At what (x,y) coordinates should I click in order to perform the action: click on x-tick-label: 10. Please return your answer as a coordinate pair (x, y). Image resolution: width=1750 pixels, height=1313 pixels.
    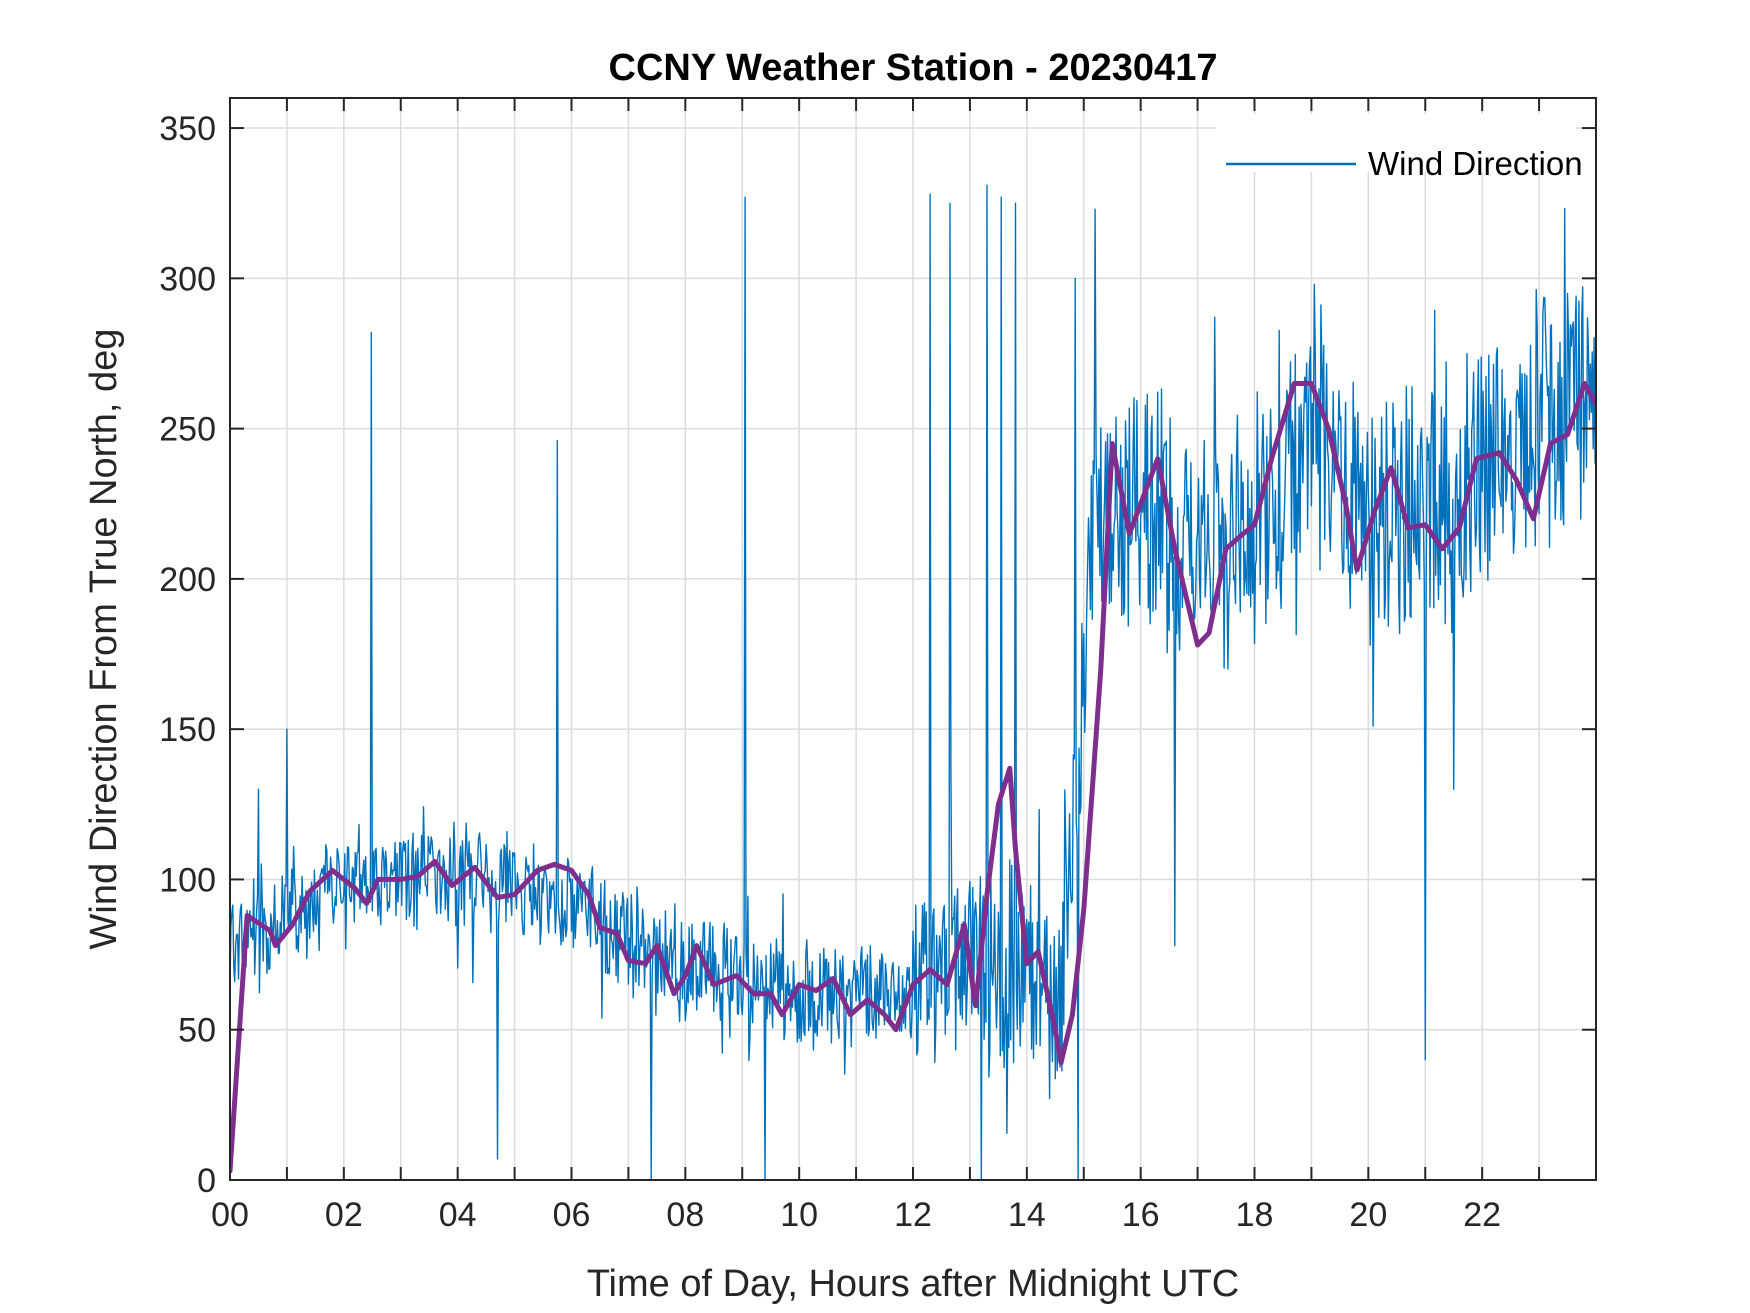
    Looking at the image, I should click on (799, 1215).